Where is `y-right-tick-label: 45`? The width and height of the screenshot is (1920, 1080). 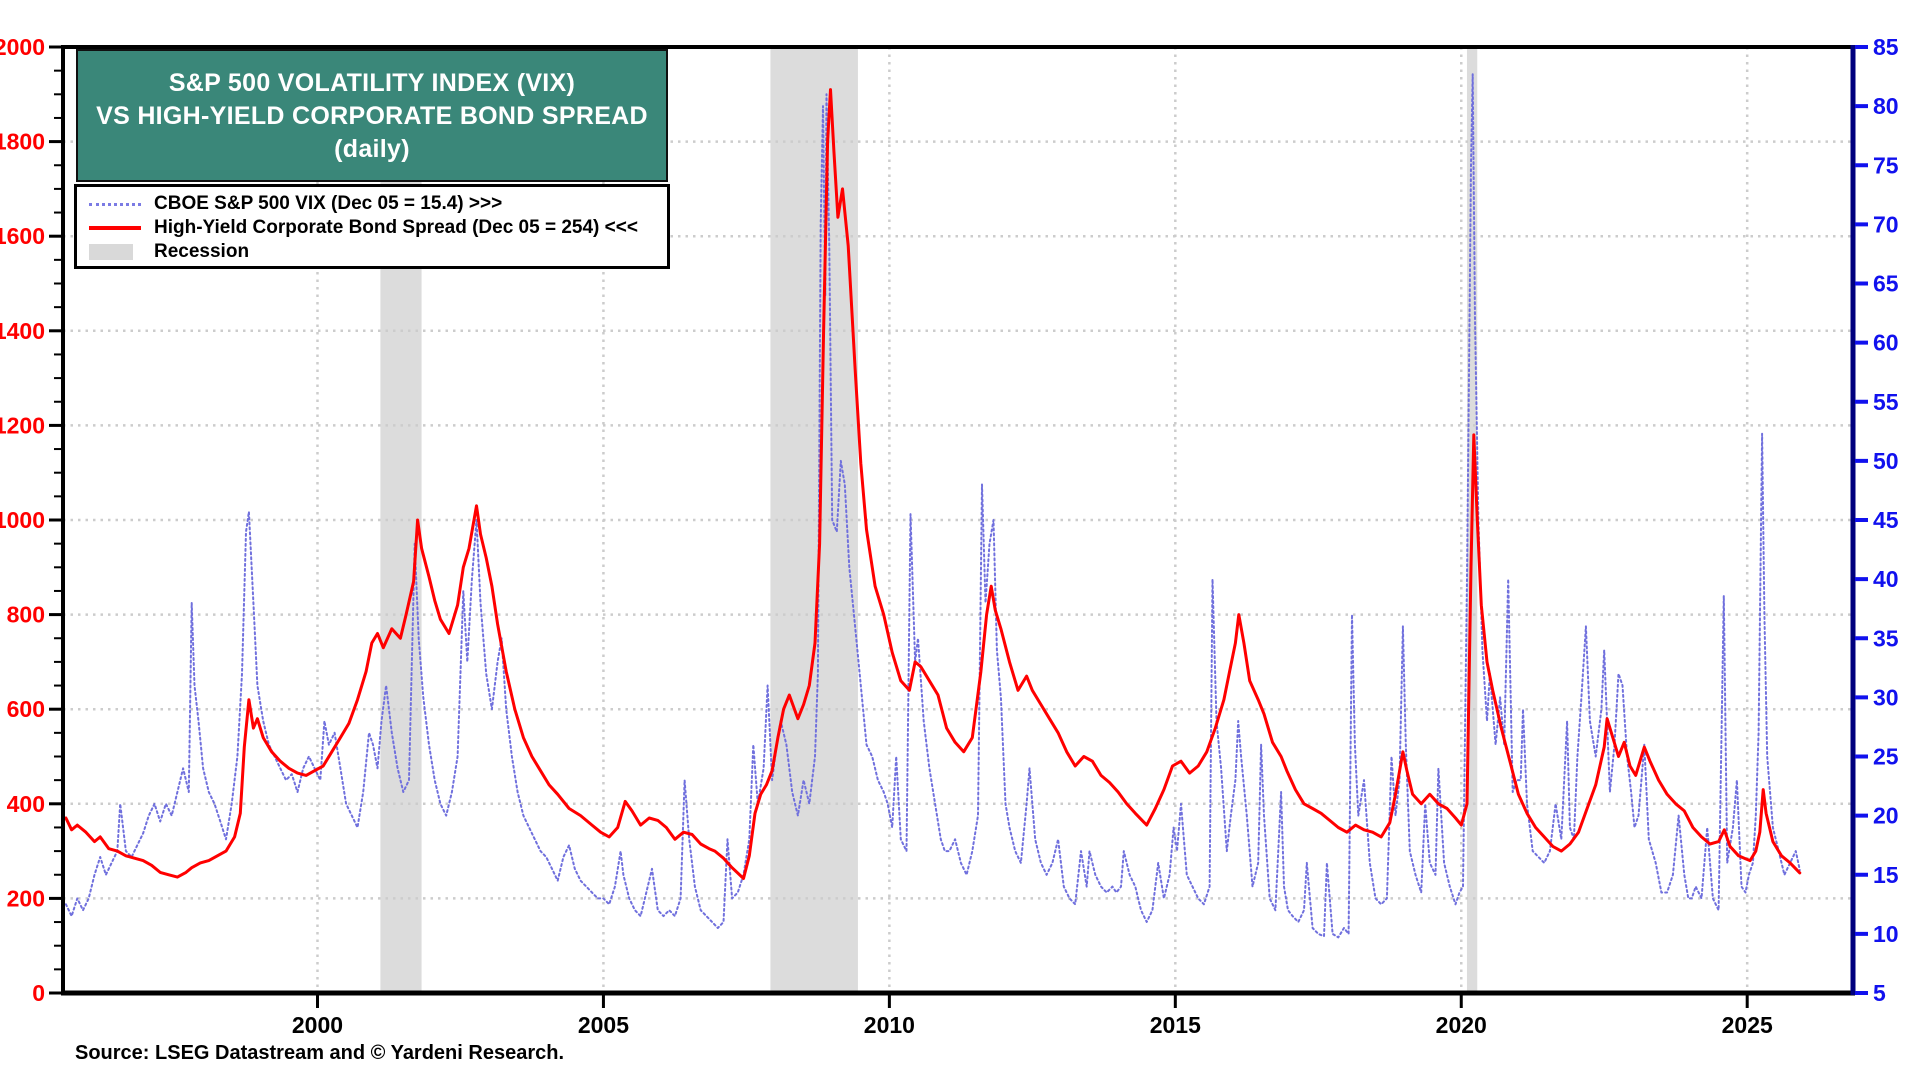 y-right-tick-label: 45 is located at coordinates (1886, 520).